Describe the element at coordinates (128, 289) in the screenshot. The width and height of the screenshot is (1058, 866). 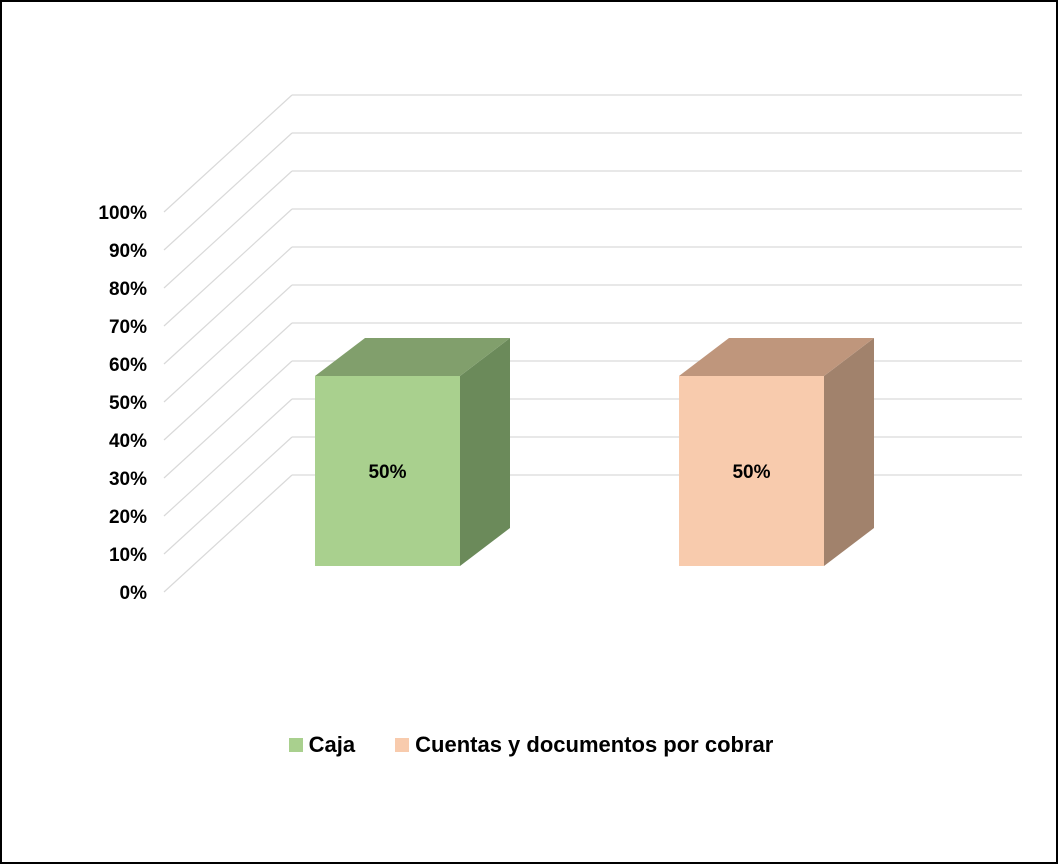
I see `y-tick-label: 80%` at that location.